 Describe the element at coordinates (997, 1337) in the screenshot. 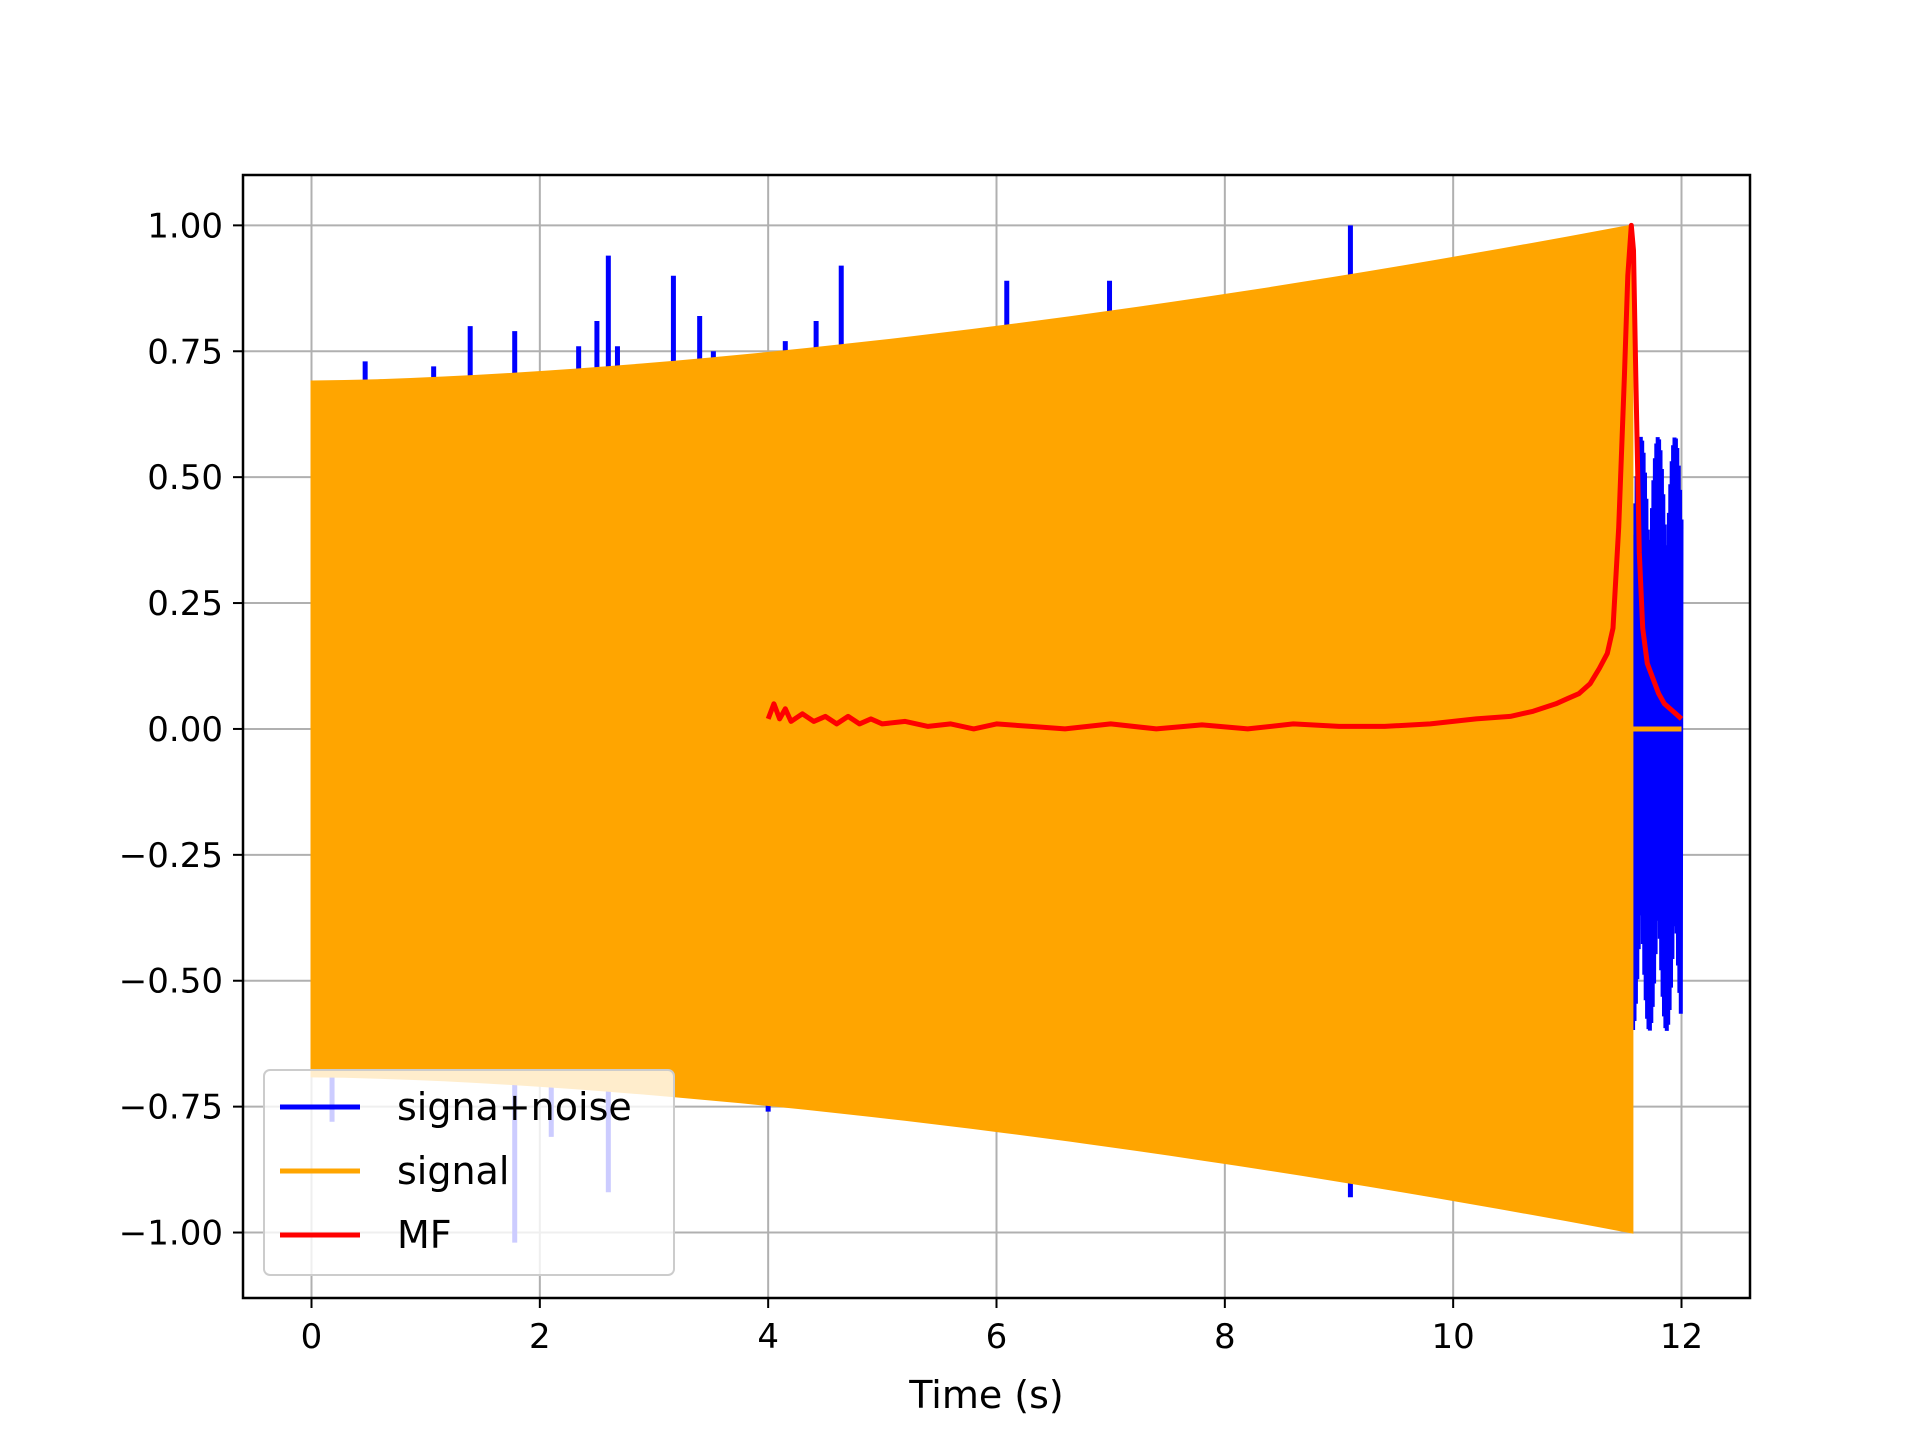

I see `x-tick-label: 6` at that location.